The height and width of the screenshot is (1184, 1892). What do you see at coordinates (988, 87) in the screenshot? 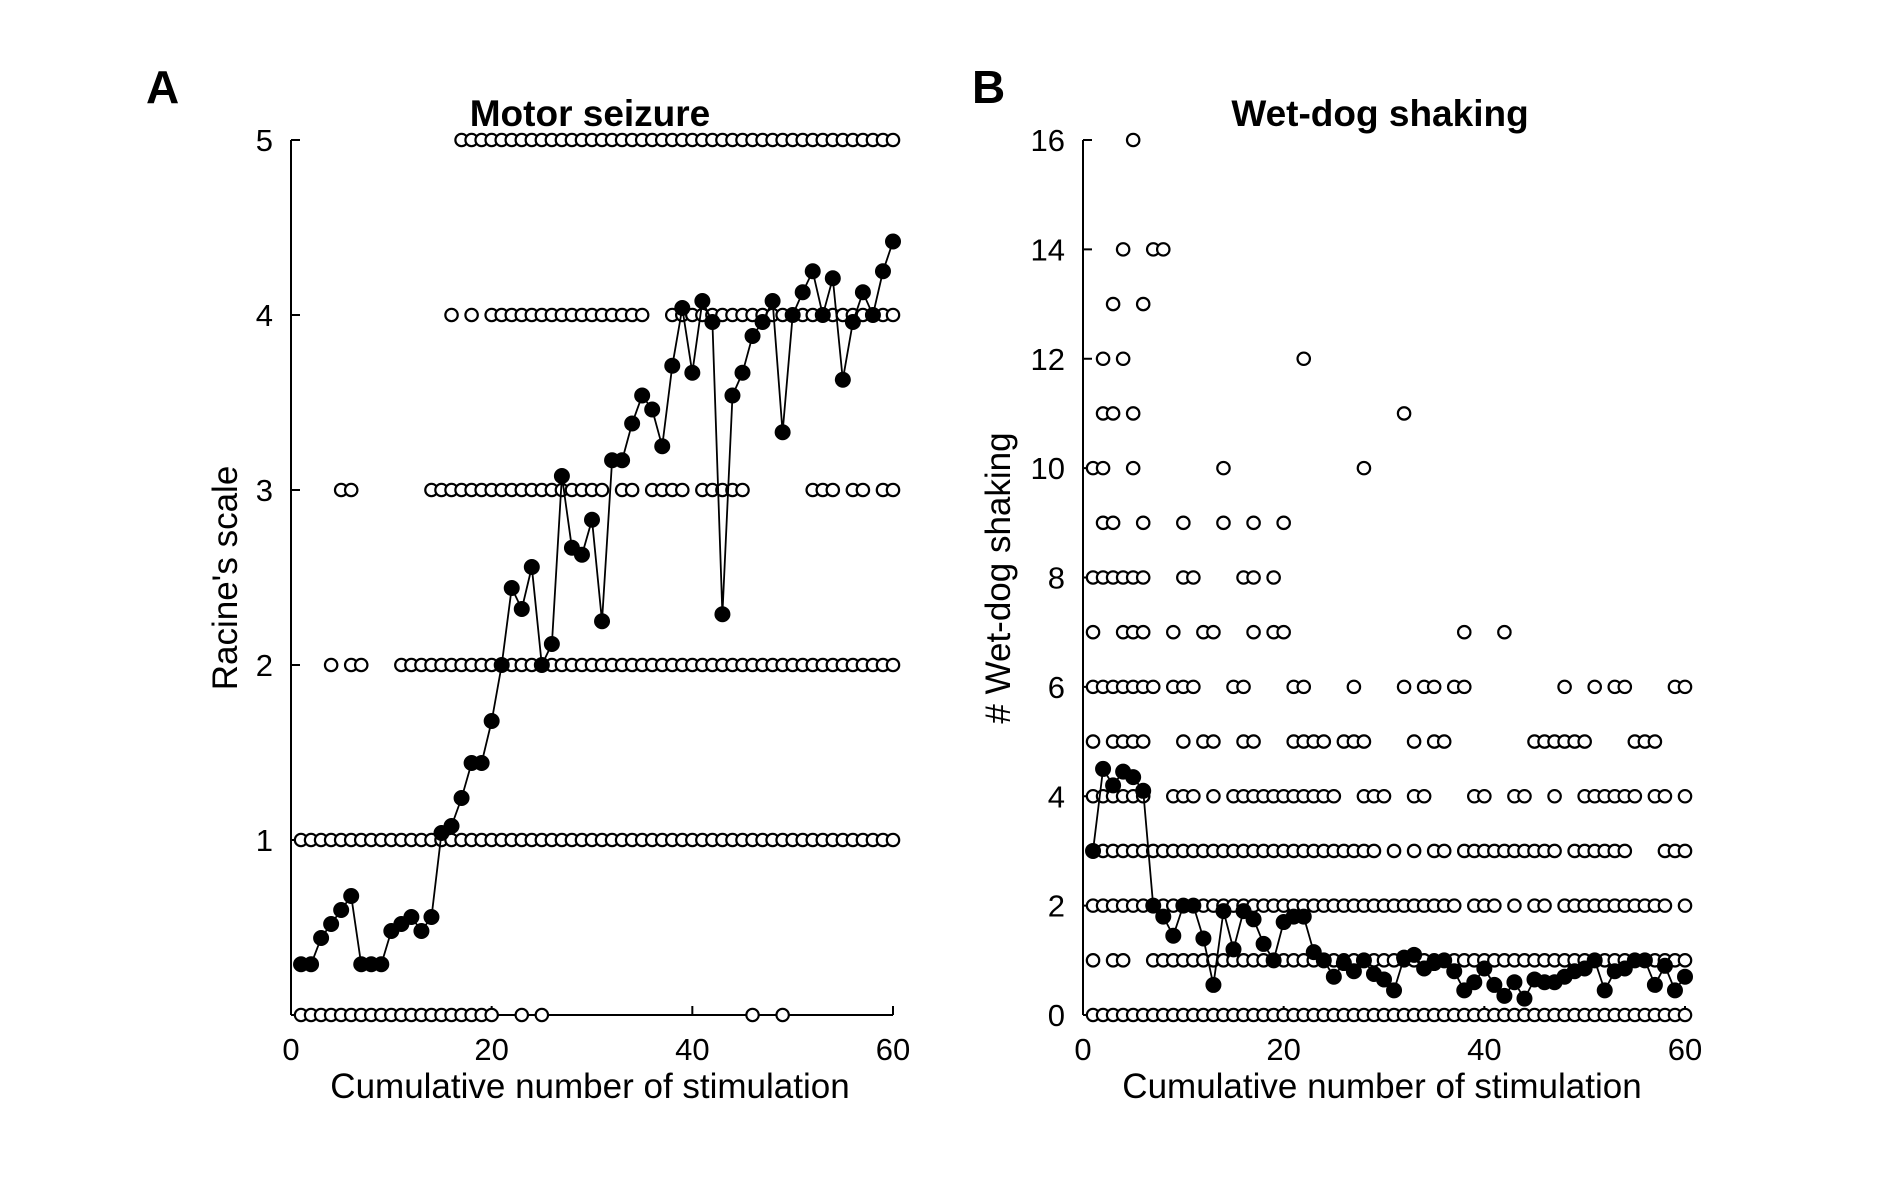
I see `panel-letter-b: B` at bounding box center [988, 87].